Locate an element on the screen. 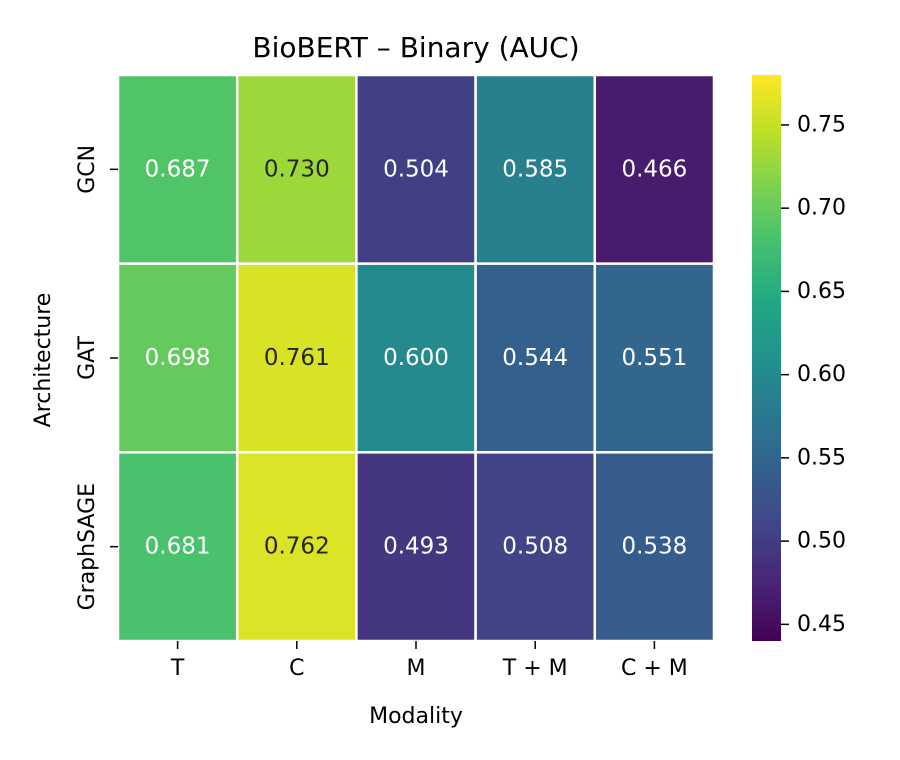  cell-value-label: 0.698 is located at coordinates (178, 358).